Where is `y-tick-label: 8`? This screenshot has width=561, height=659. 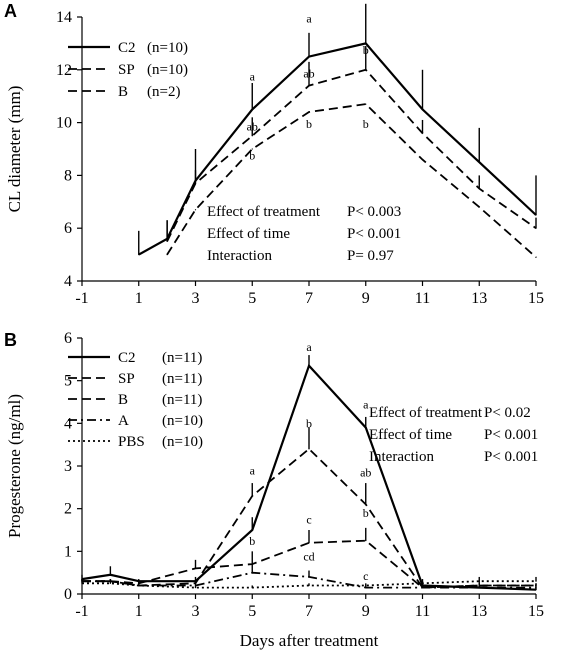
y-tick-label: 8 is located at coordinates (68, 175).